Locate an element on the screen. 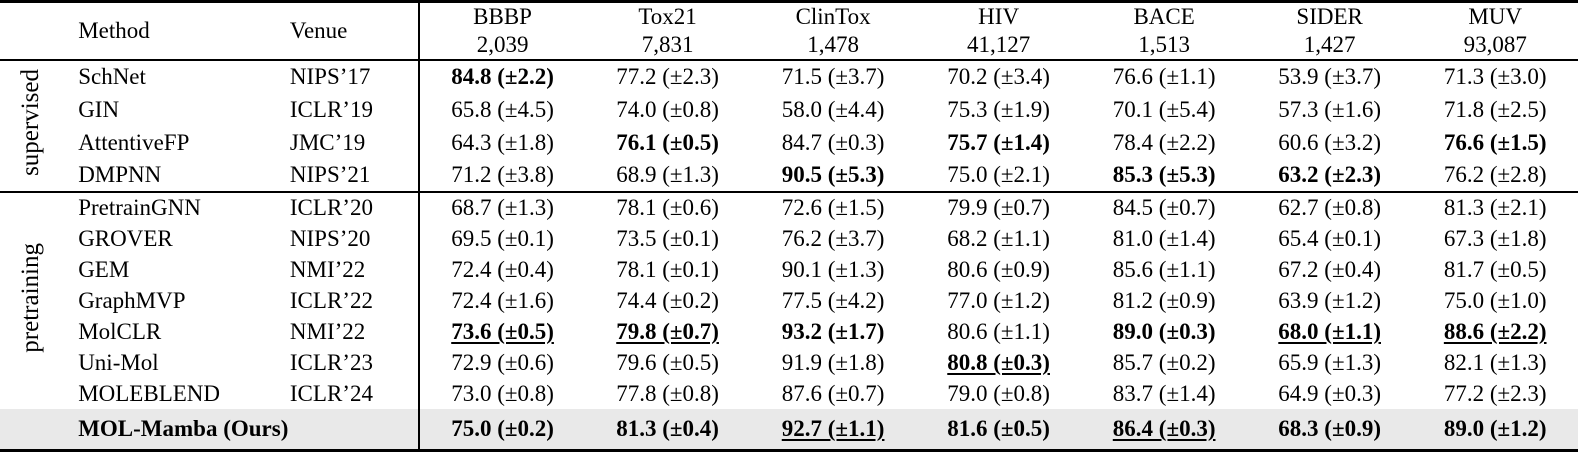  score-cell: 77.2 (±2.3) is located at coordinates (1495, 393).